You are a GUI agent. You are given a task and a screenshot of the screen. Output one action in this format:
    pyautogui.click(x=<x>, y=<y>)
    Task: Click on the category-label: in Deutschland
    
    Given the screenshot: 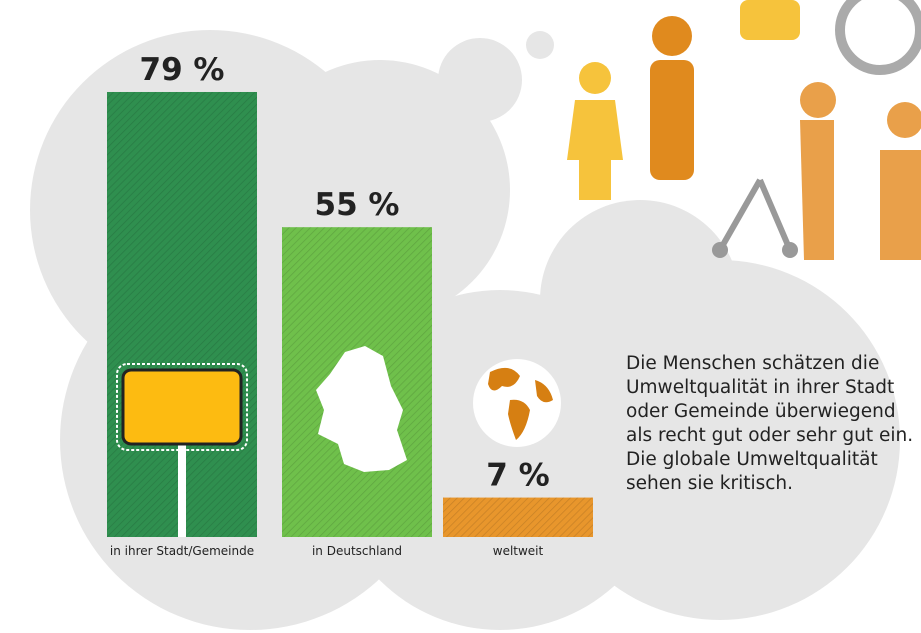 What is the action you would take?
    pyautogui.click(x=357, y=551)
    